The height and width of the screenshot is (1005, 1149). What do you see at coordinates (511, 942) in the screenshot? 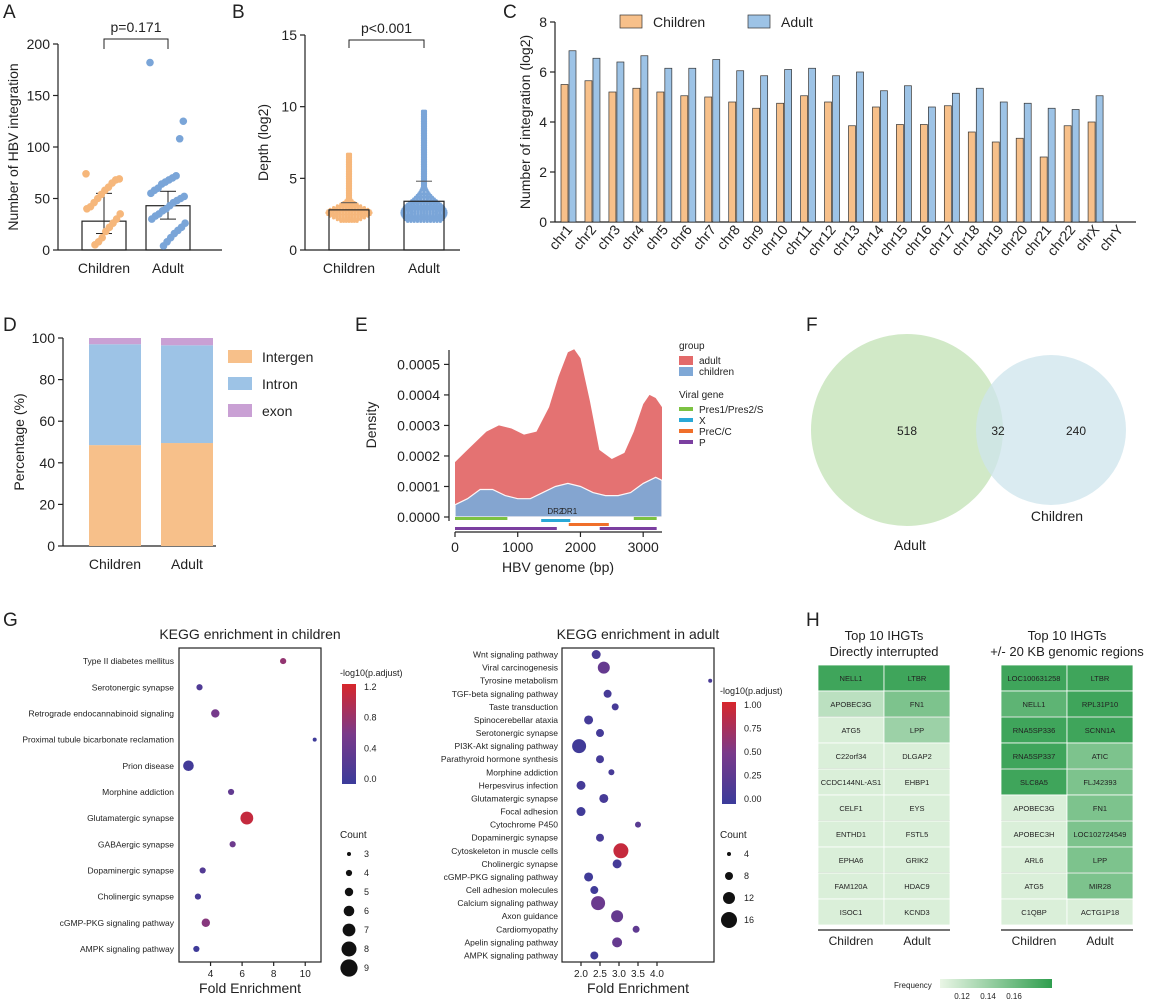
I see `pathway-label: Apelin signaling pathway` at bounding box center [511, 942].